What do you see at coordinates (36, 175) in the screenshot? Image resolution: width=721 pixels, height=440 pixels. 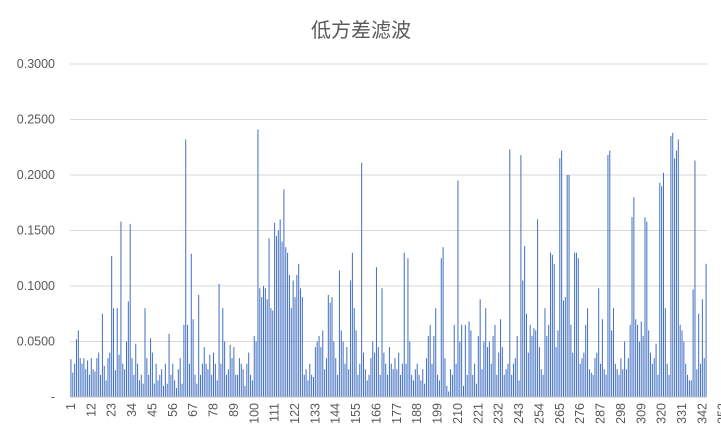 I see `y-tick-label: 0.2000` at bounding box center [36, 175].